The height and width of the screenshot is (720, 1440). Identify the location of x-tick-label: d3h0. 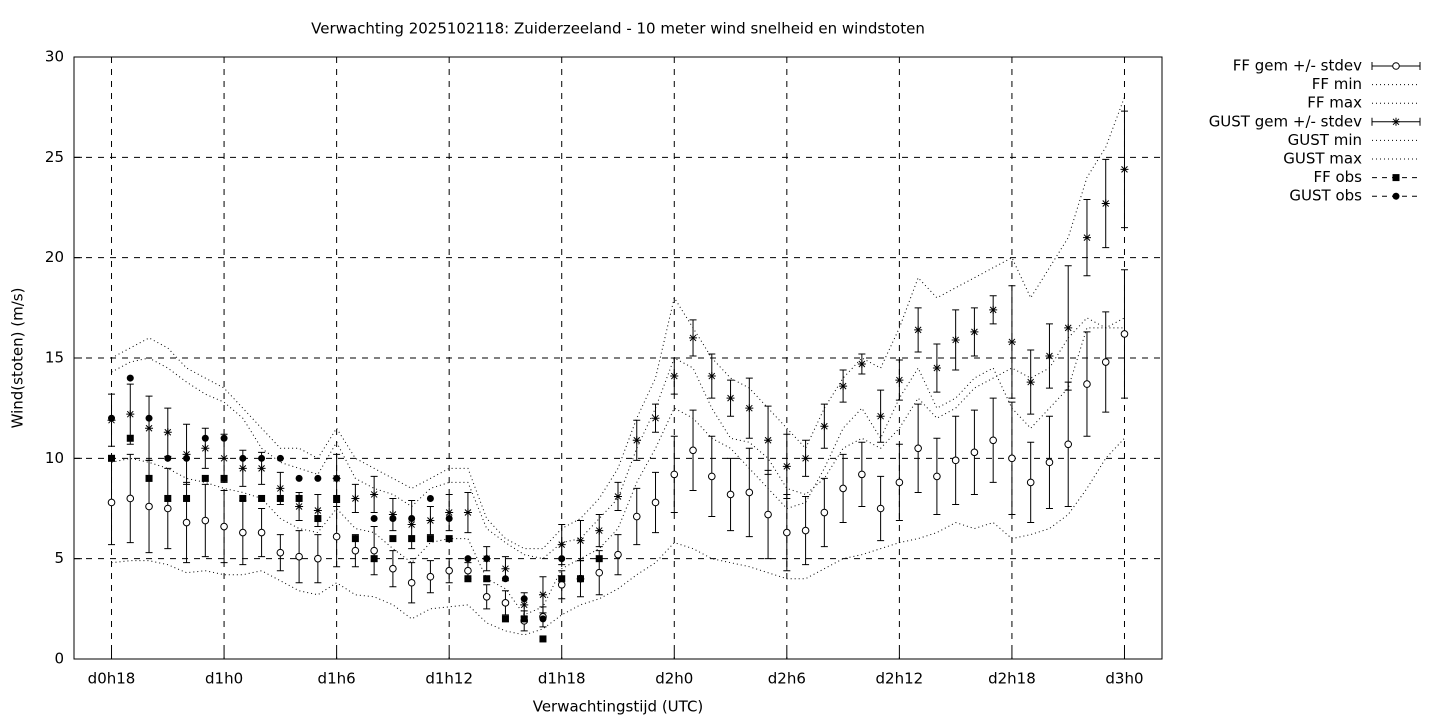
(1124, 679).